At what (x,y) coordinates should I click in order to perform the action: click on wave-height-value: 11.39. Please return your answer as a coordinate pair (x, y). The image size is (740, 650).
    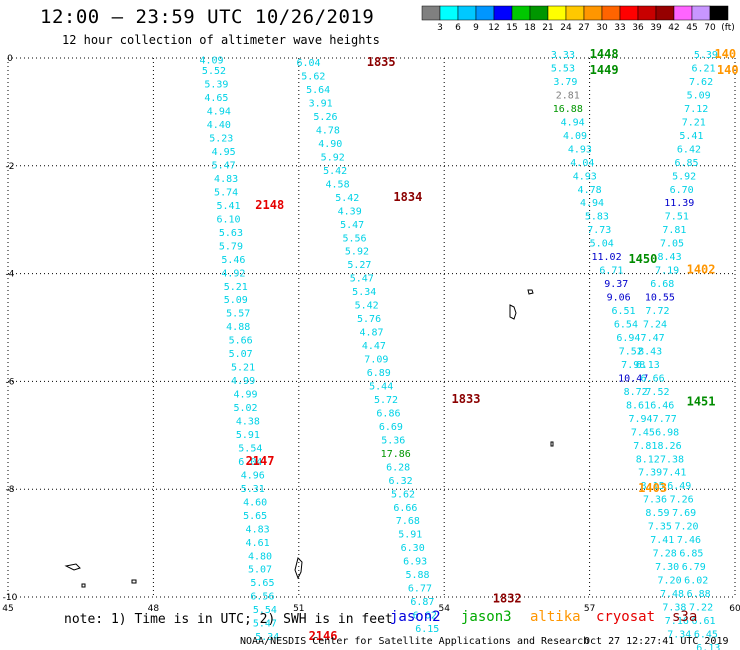
    Looking at the image, I should click on (679, 203).